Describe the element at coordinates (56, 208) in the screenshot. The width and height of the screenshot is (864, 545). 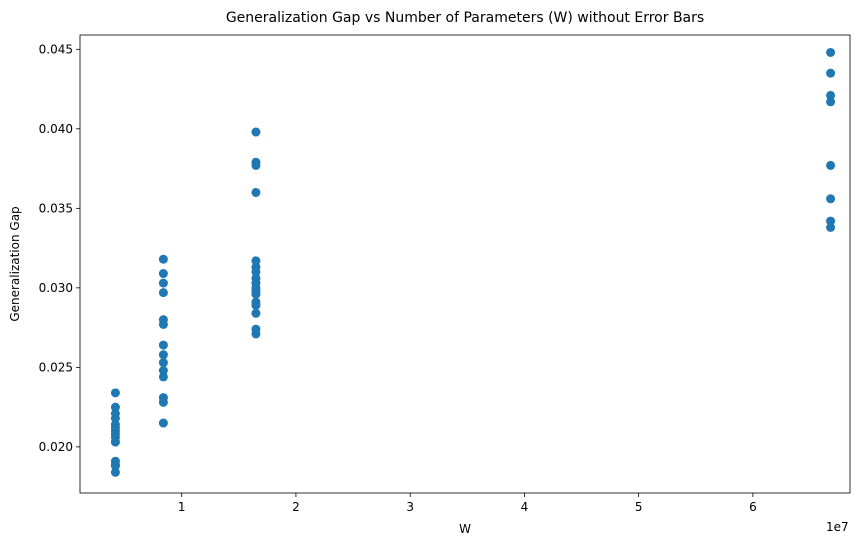
I see `y-tick-label: 0.035` at that location.